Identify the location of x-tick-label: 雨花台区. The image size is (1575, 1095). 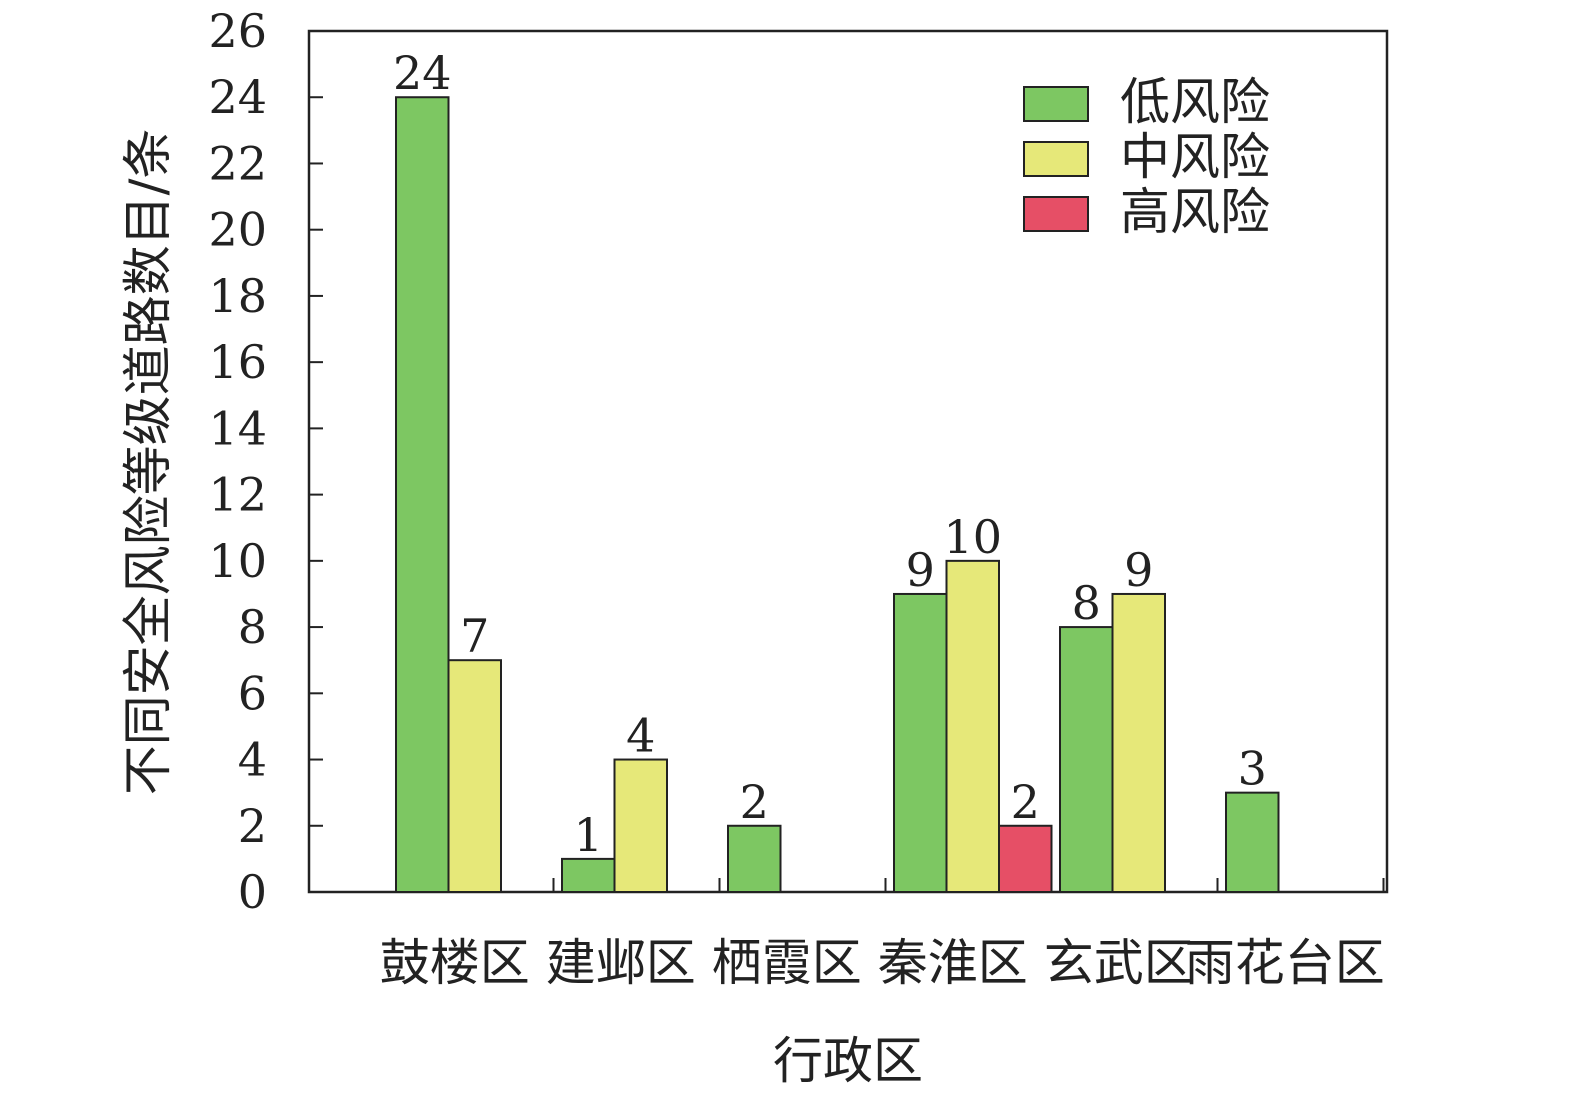
(1285, 963).